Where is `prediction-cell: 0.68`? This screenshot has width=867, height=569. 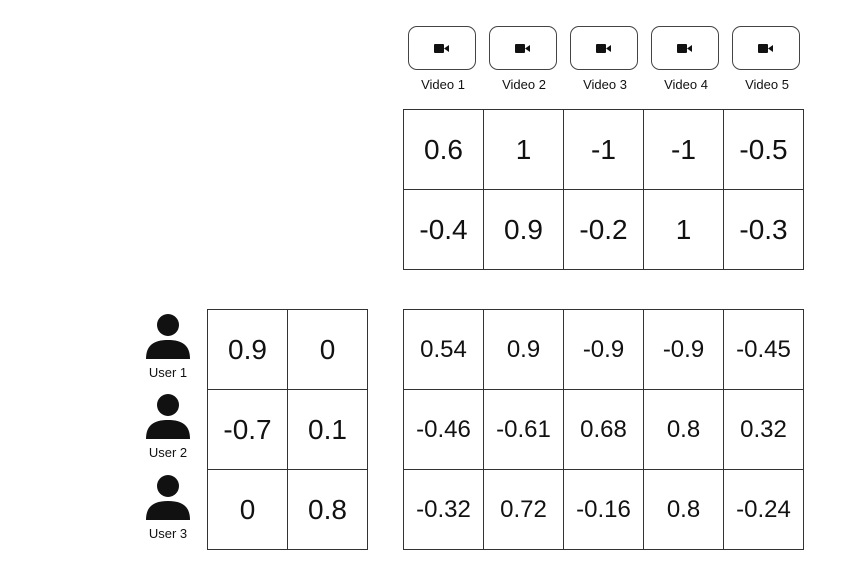
prediction-cell: 0.68 is located at coordinates (603, 429).